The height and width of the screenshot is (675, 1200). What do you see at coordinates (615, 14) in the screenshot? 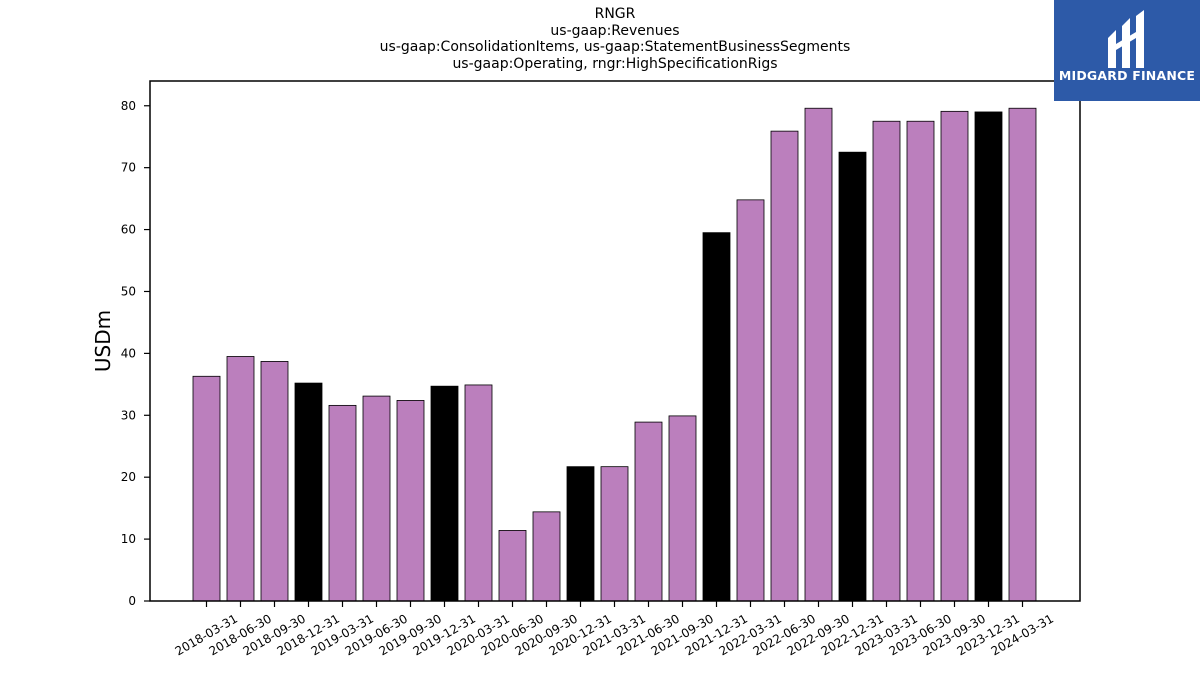
I see `title-line-1: RNGR` at bounding box center [615, 14].